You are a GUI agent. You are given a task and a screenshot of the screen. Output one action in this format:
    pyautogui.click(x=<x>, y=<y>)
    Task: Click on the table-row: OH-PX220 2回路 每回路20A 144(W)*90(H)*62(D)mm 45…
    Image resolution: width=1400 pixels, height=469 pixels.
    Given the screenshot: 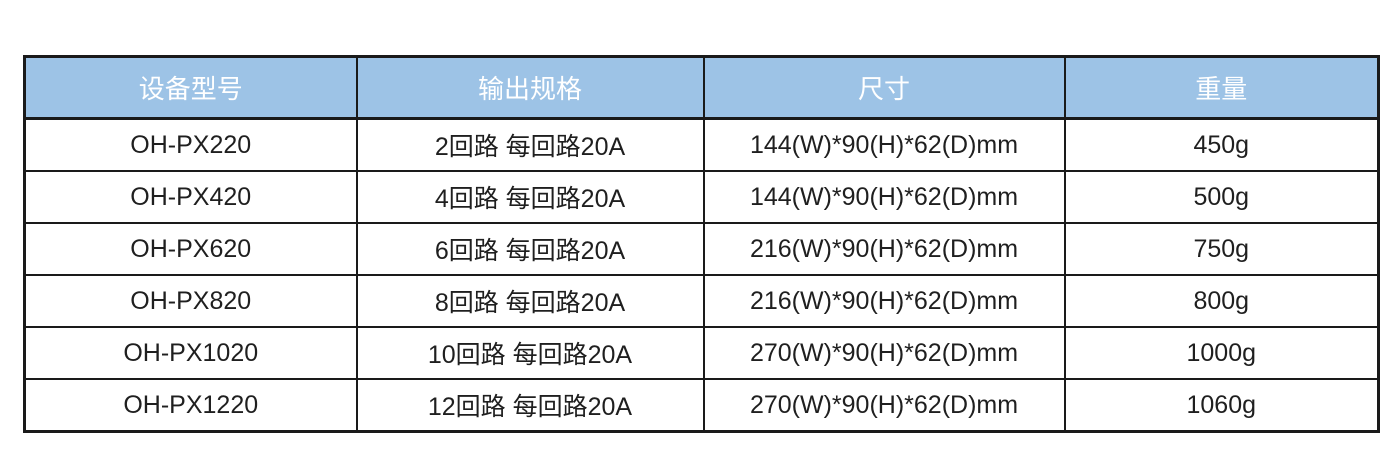 What is the action you would take?
    pyautogui.click(x=701, y=144)
    